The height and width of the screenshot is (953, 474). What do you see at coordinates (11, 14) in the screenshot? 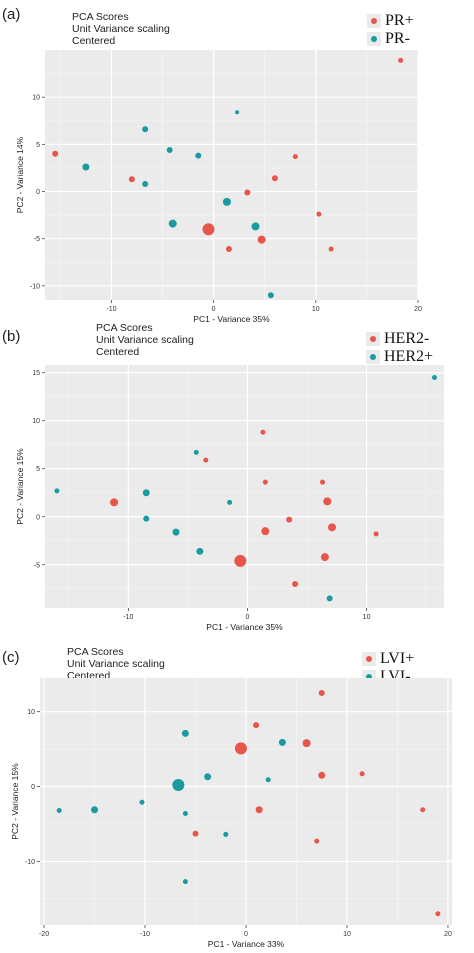
I see `panel-label: (a)` at bounding box center [11, 14].